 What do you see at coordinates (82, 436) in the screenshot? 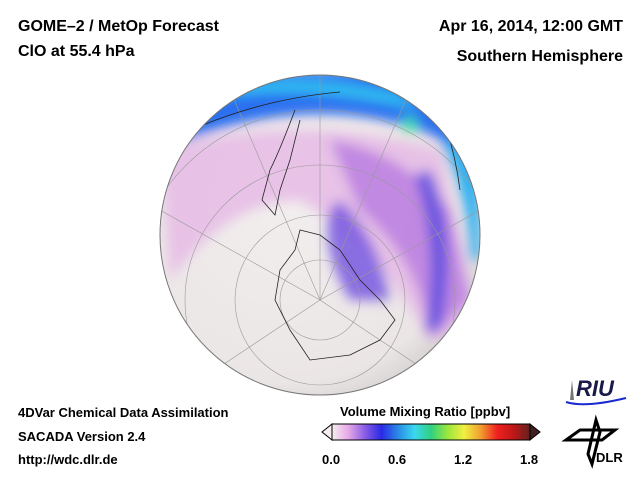
I see `footer-line2: SACADA Version 2.4` at bounding box center [82, 436].